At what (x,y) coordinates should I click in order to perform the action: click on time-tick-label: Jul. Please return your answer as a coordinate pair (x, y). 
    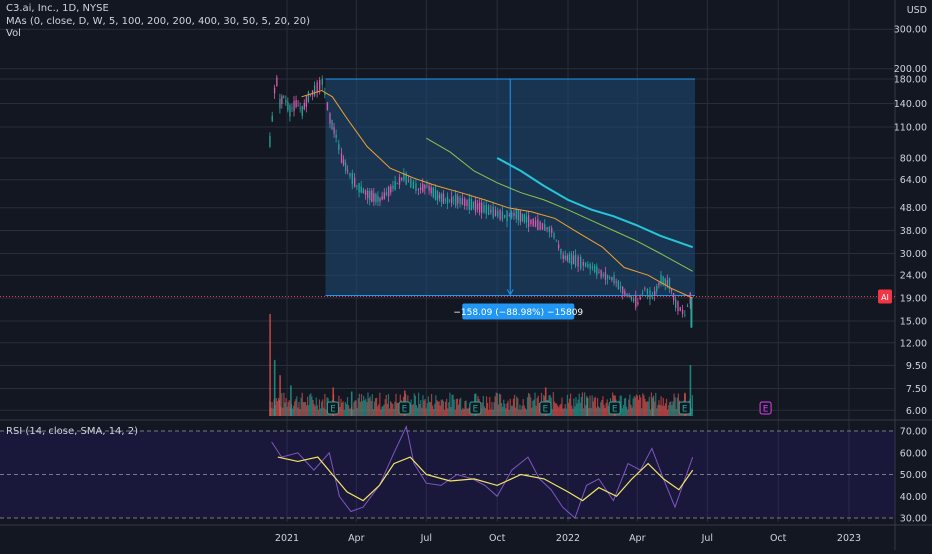
    Looking at the image, I should click on (707, 538).